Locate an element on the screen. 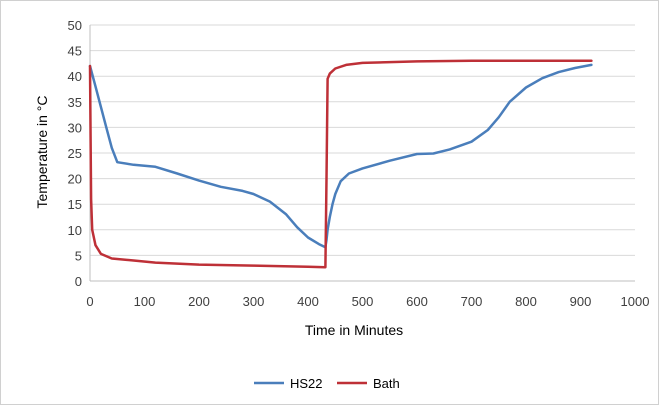 The width and height of the screenshot is (659, 405). y-tick-label: 35 is located at coordinates (75, 102).